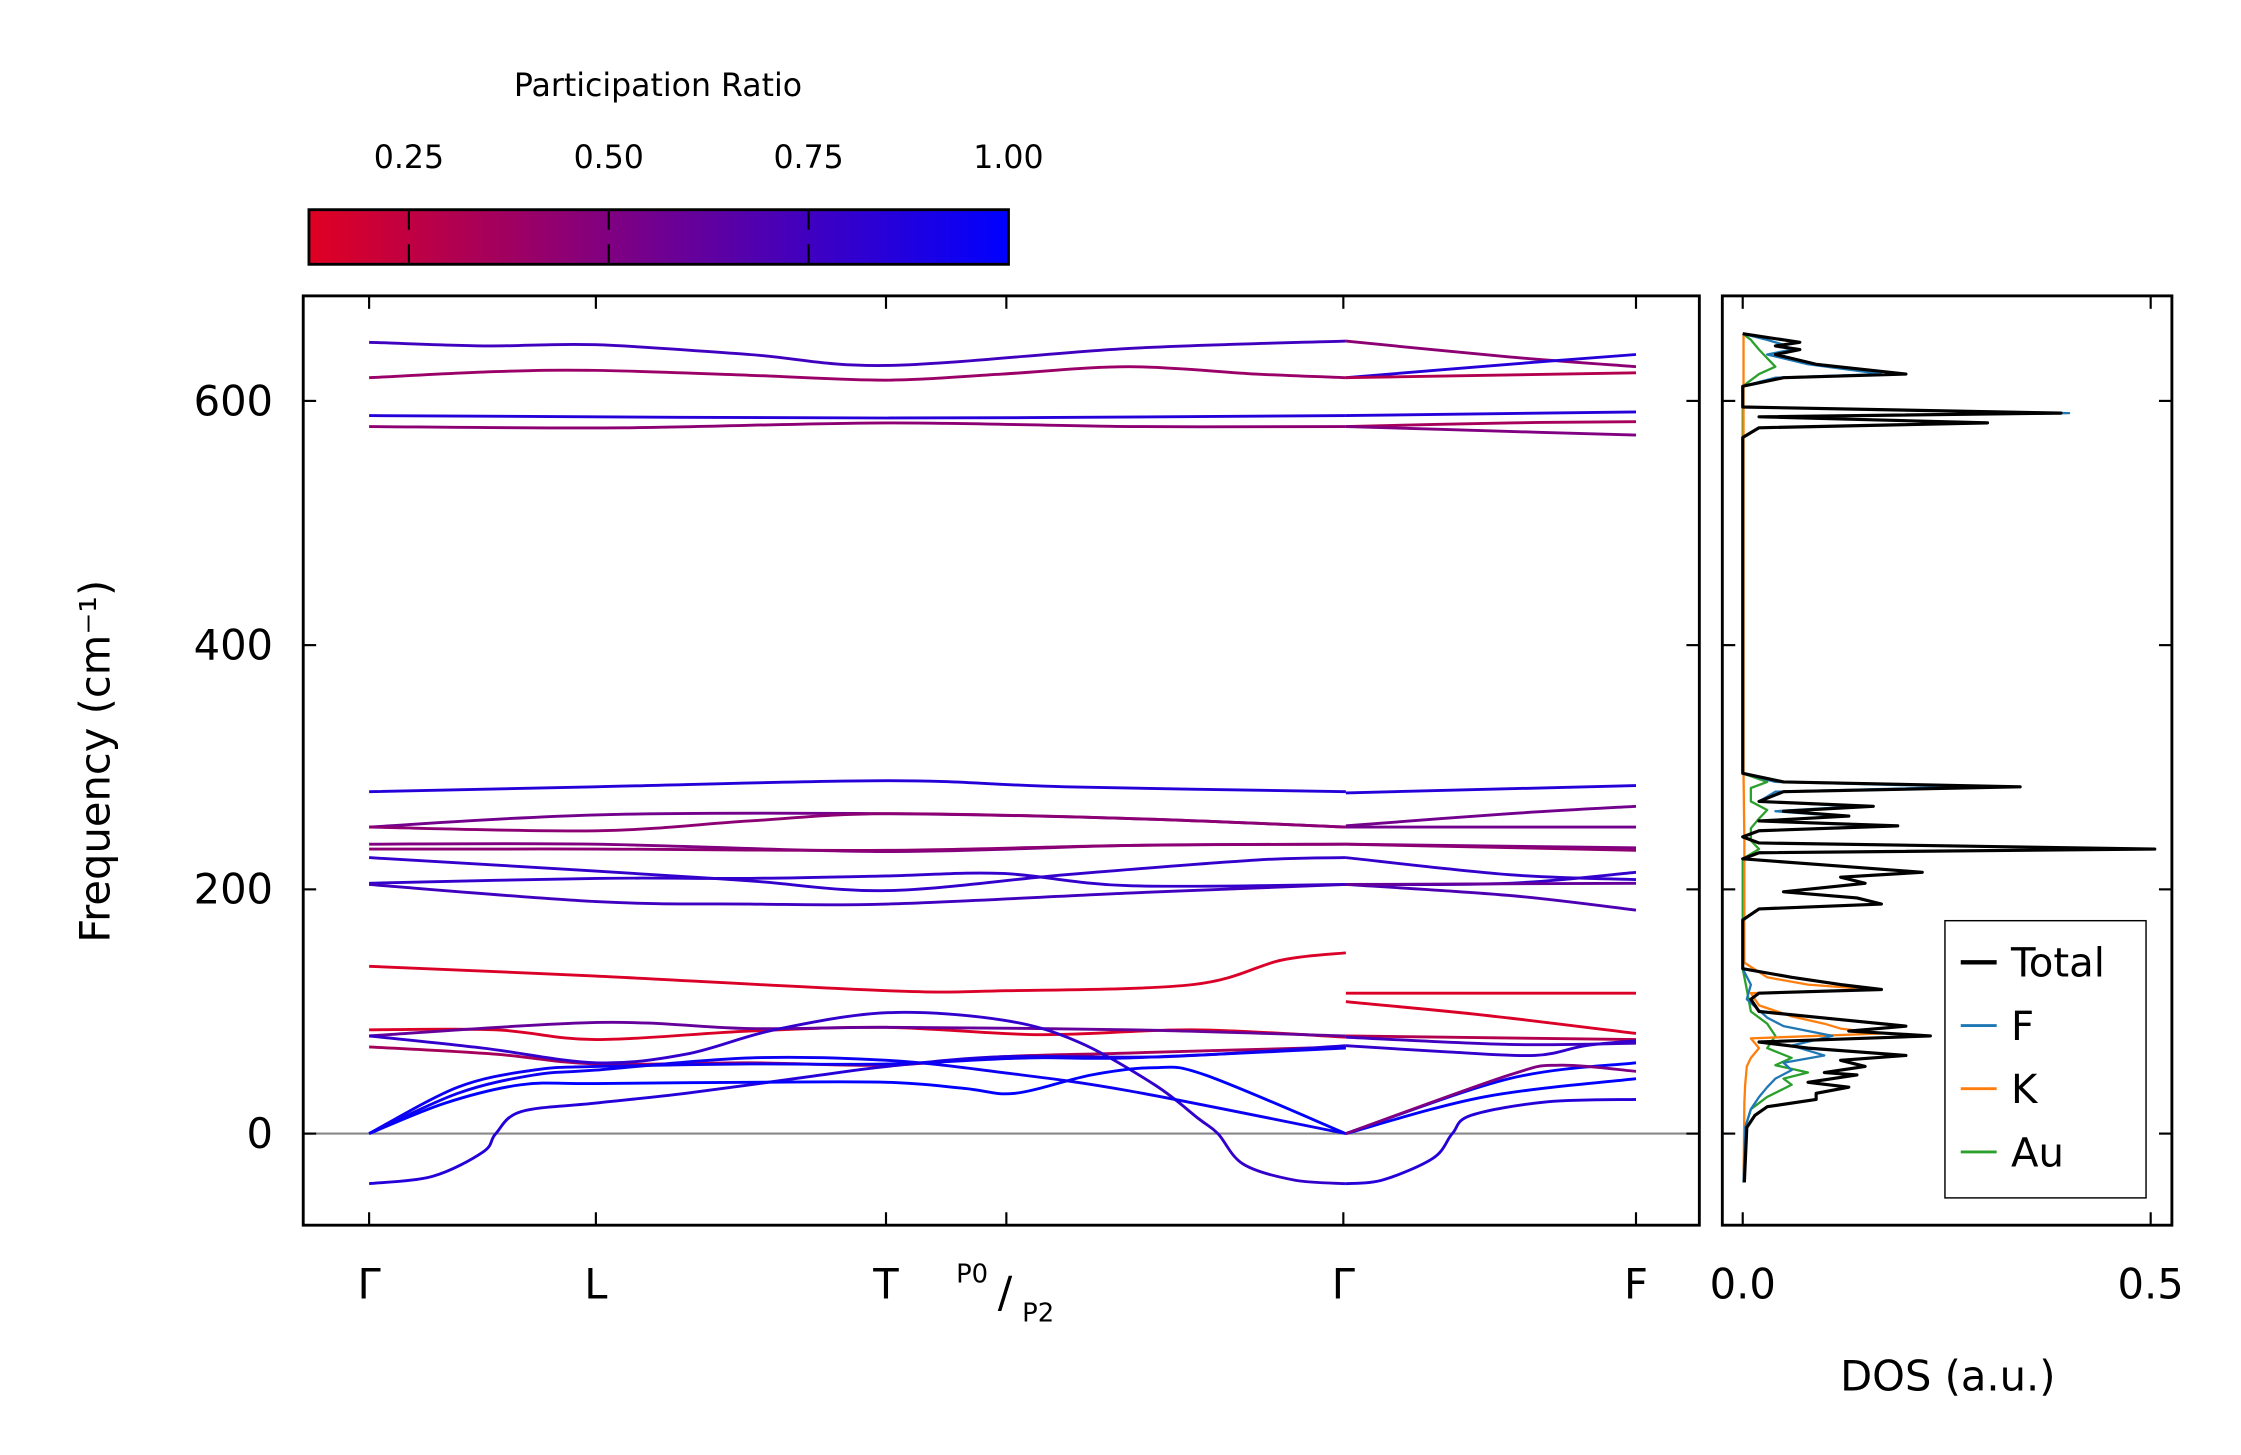 Image resolution: width=2241 pixels, height=1455 pixels. What do you see at coordinates (1008, 158) in the screenshot?
I see `colorbar-tick-label: 1.00` at bounding box center [1008, 158].